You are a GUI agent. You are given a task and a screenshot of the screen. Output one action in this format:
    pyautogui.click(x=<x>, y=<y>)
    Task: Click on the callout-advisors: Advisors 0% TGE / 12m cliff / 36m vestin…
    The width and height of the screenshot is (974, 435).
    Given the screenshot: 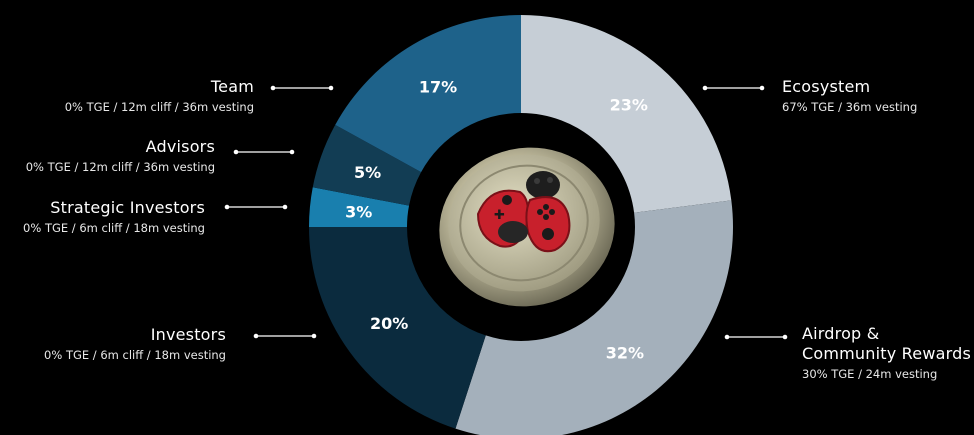 What is the action you would take?
    pyautogui.click(x=120, y=156)
    